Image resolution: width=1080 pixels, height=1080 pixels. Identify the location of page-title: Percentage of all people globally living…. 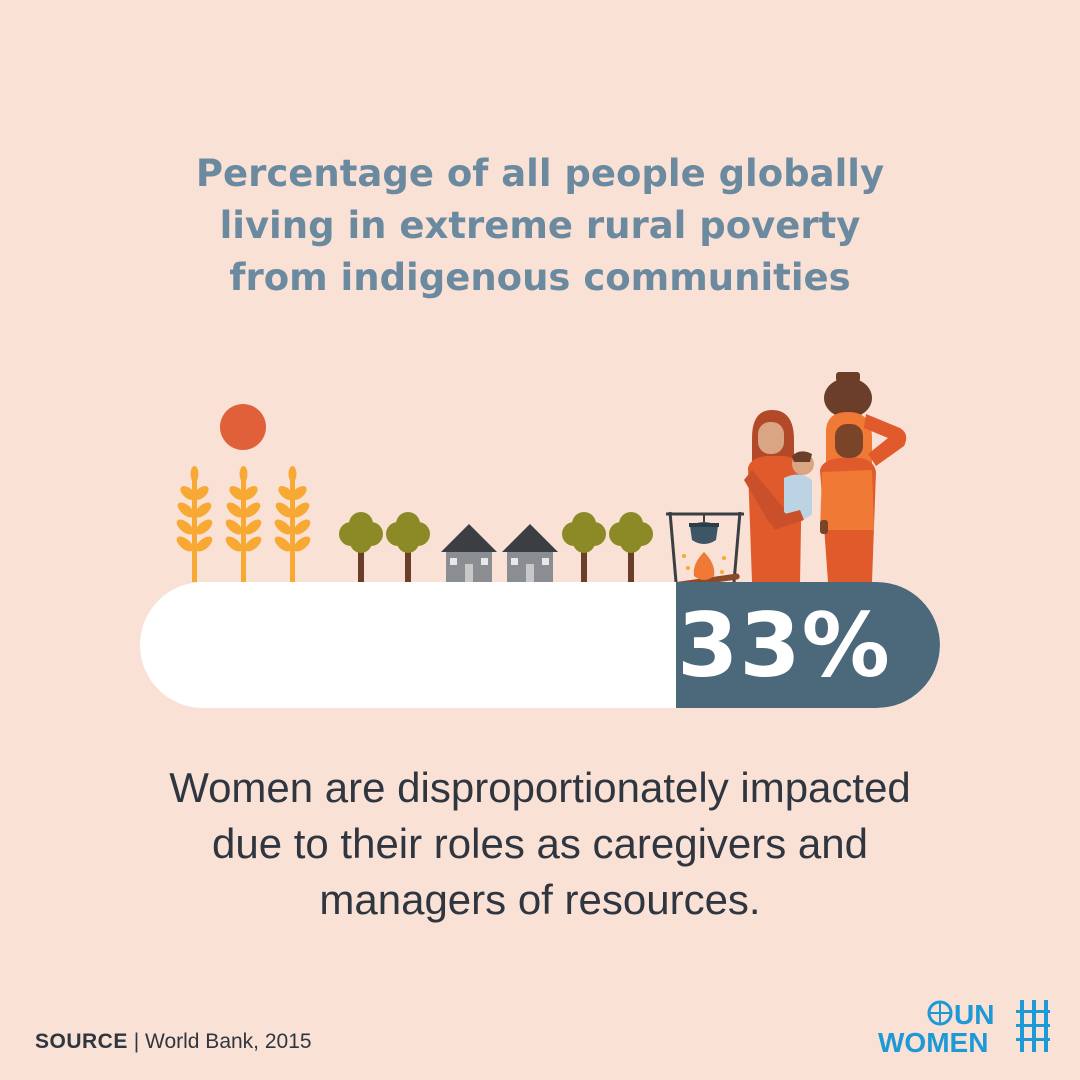
(540, 226).